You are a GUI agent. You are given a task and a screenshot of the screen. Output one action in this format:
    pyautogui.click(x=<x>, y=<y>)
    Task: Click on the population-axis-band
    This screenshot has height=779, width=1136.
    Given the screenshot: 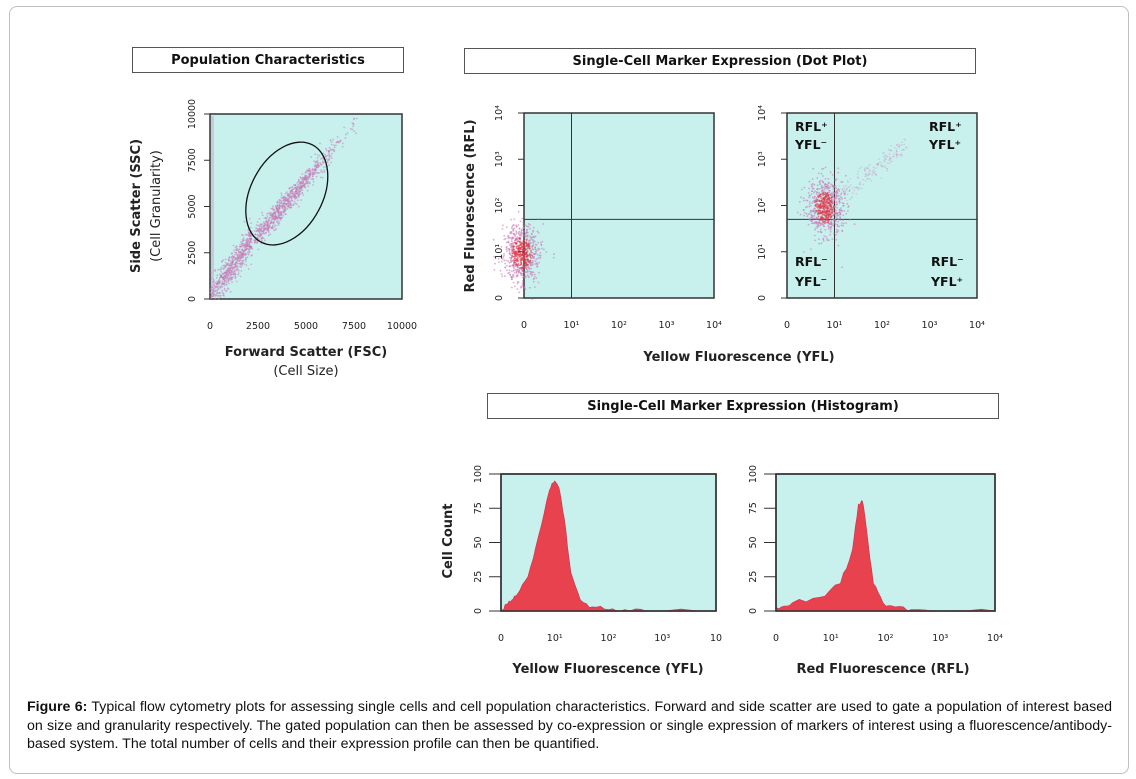 What is the action you would take?
    pyautogui.click(x=212, y=206)
    